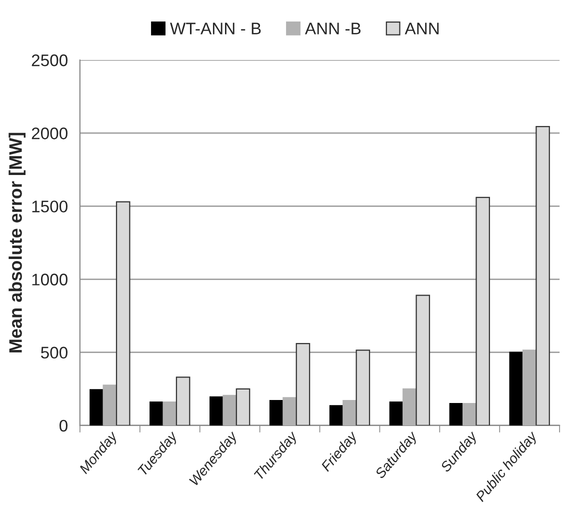 The image size is (571, 522). I want to click on y-tick-label: 1500, so click(50, 206).